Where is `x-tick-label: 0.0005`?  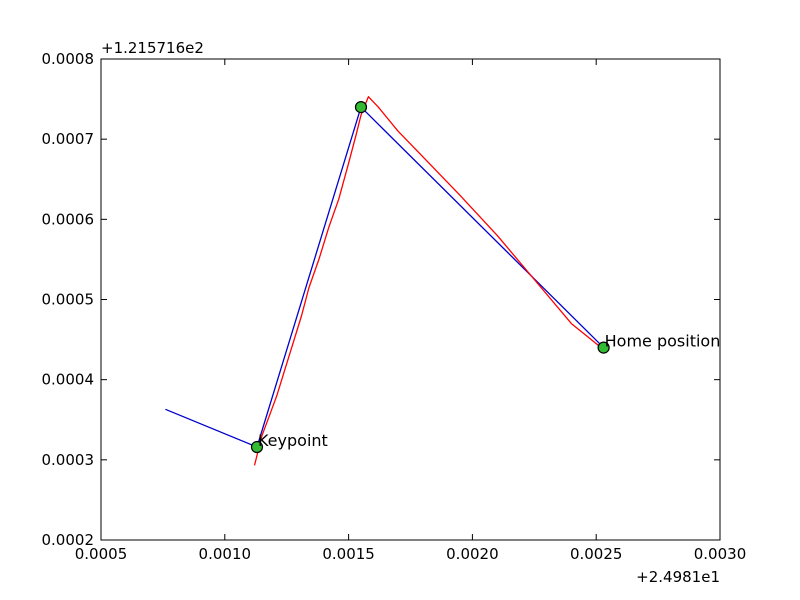
x-tick-label: 0.0005 is located at coordinates (101, 554).